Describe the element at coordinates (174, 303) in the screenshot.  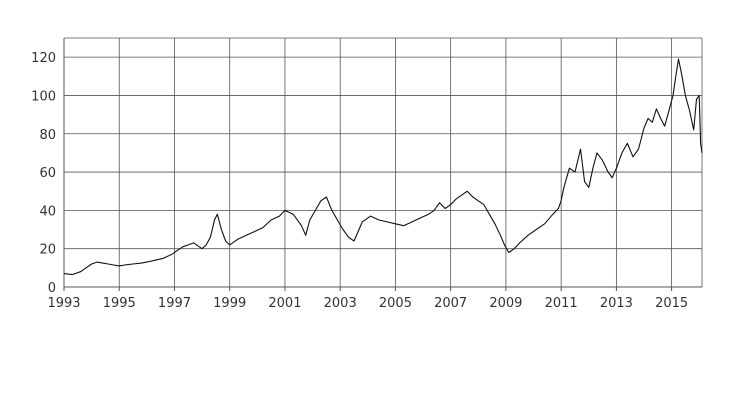
I see `x-tick-label: 1997` at that location.